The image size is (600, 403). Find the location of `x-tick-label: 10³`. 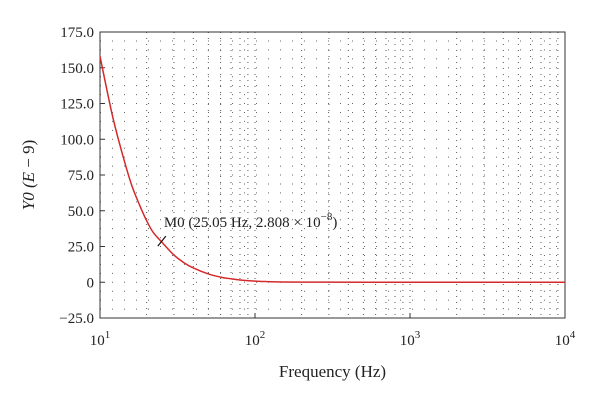

x-tick-label: 10³ is located at coordinates (410, 339).